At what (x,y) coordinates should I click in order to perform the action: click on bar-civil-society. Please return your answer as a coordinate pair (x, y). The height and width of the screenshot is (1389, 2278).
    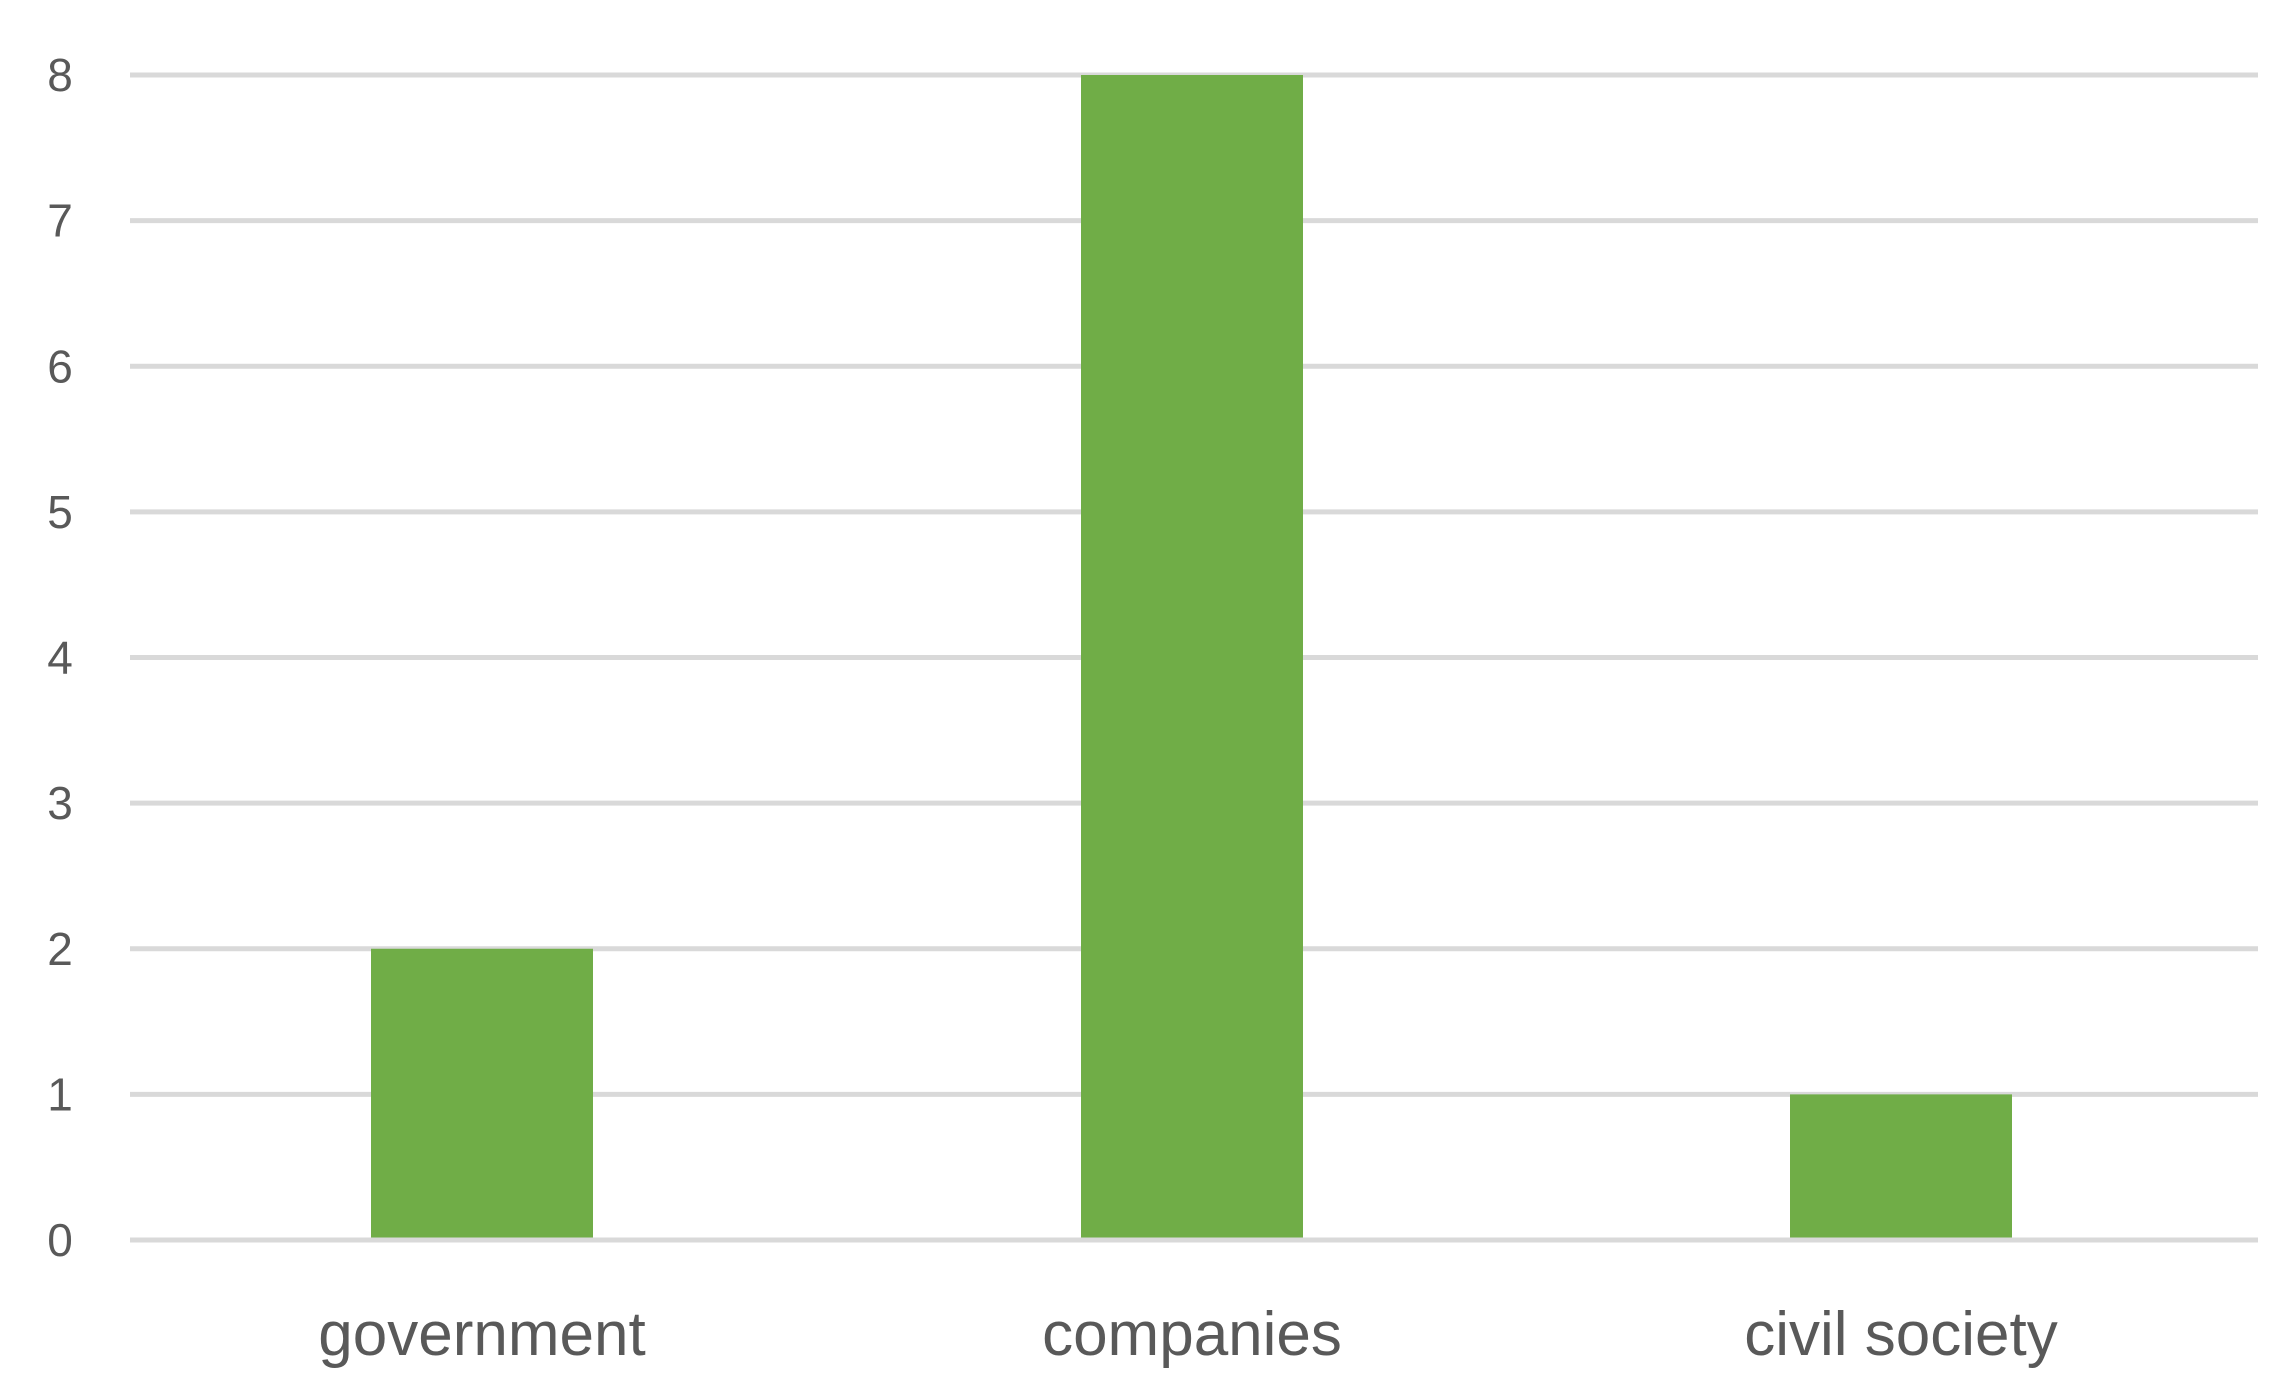
    Looking at the image, I should click on (1901, 1167).